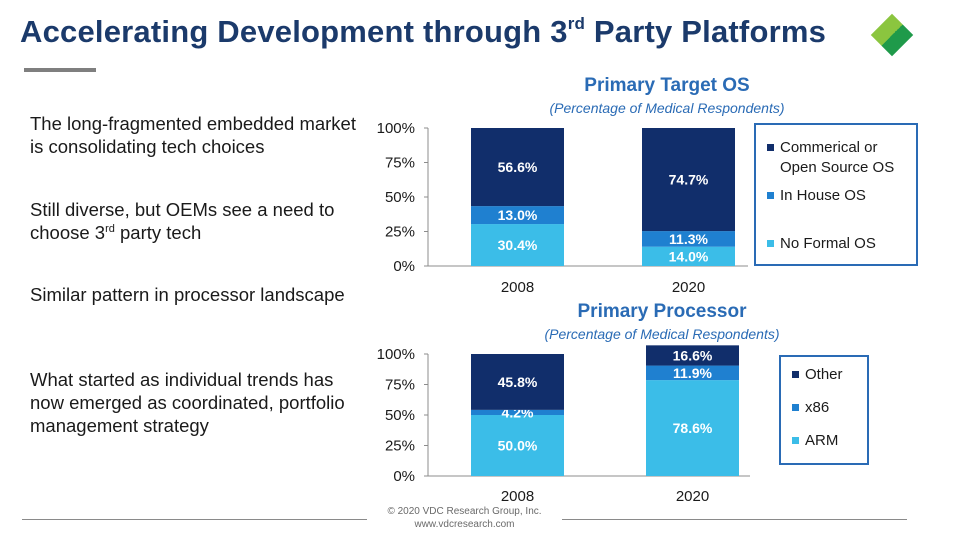 Image resolution: width=960 pixels, height=540 pixels. What do you see at coordinates (464, 524) in the screenshot?
I see `footer-url: www.vdcresearch.com` at bounding box center [464, 524].